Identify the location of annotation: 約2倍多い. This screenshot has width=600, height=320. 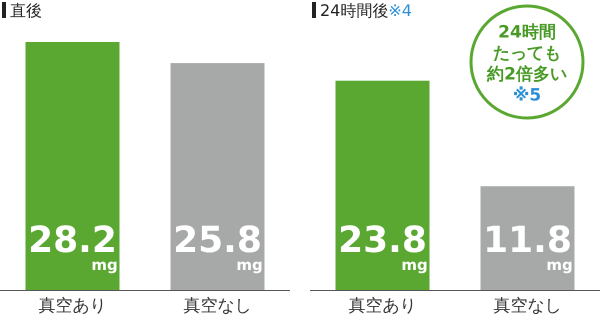
(526, 74).